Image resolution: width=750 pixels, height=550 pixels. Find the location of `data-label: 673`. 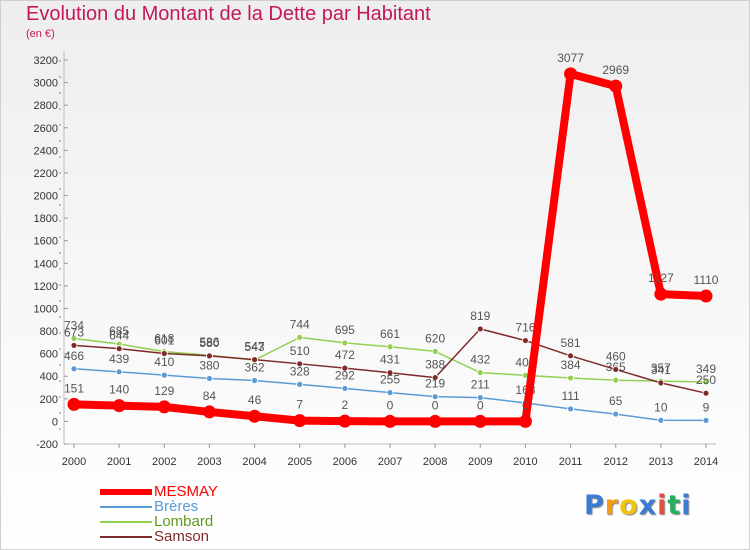

data-label: 673 is located at coordinates (74, 332).